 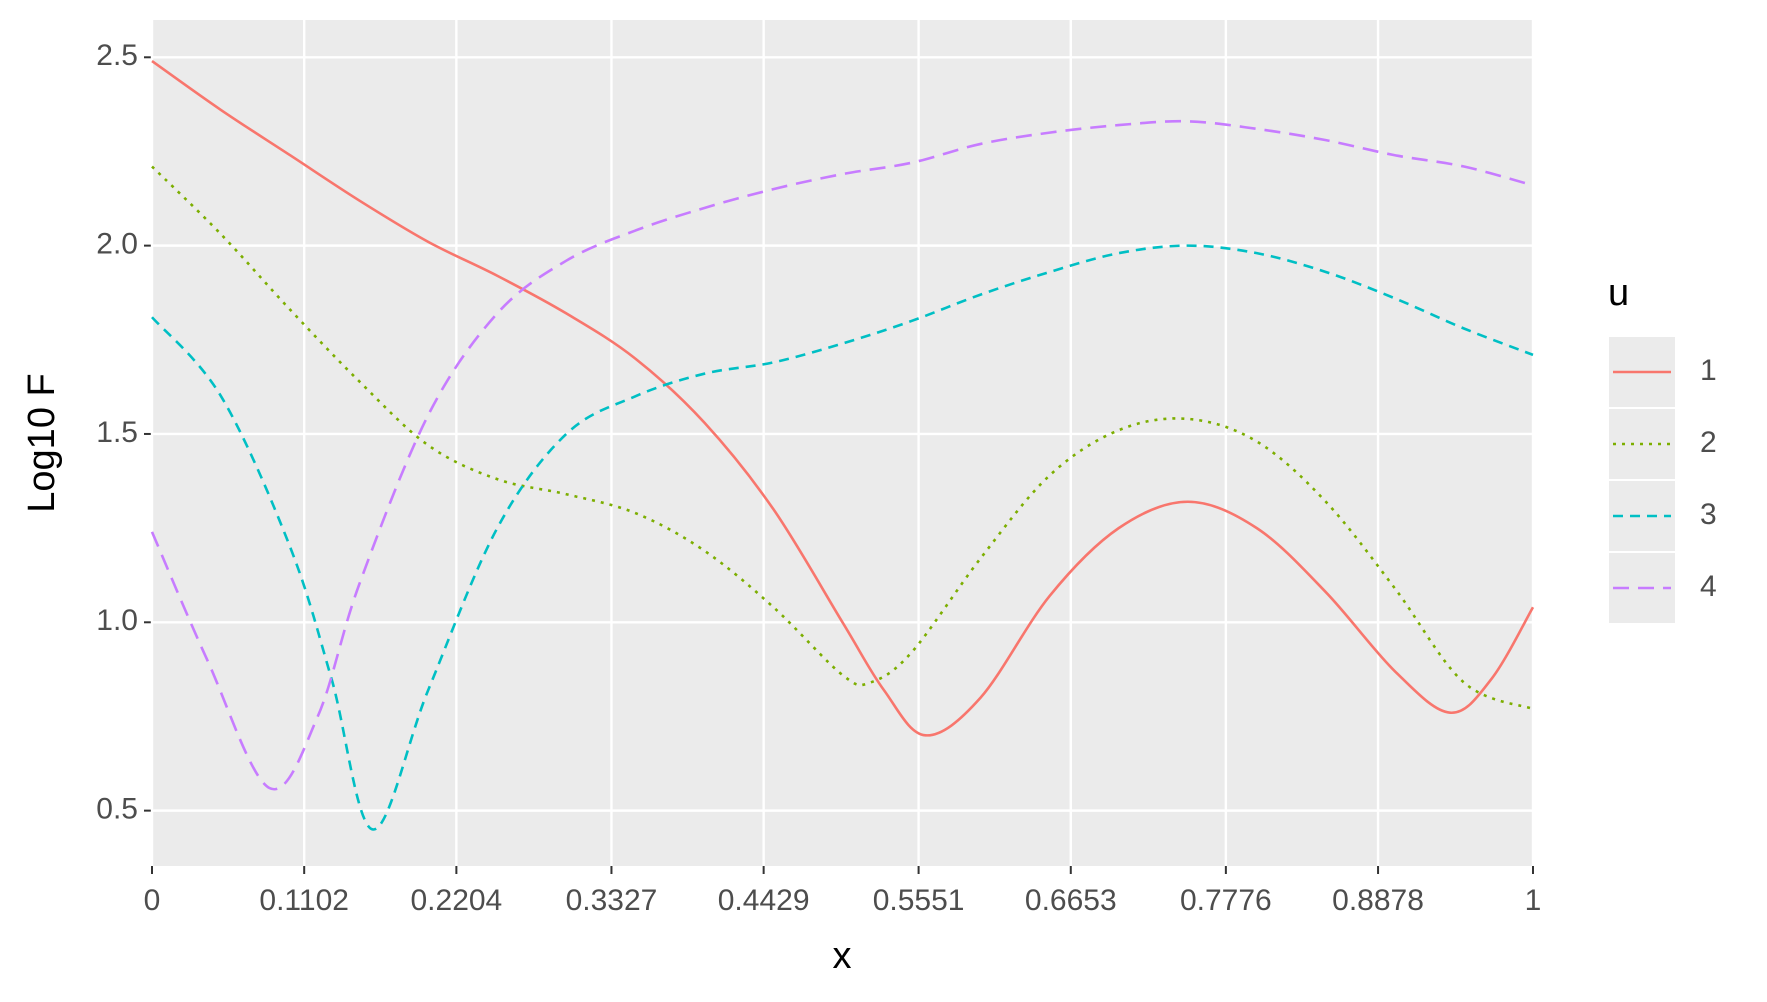 What do you see at coordinates (1533, 900) in the screenshot?
I see `x-tick-label: 1` at bounding box center [1533, 900].